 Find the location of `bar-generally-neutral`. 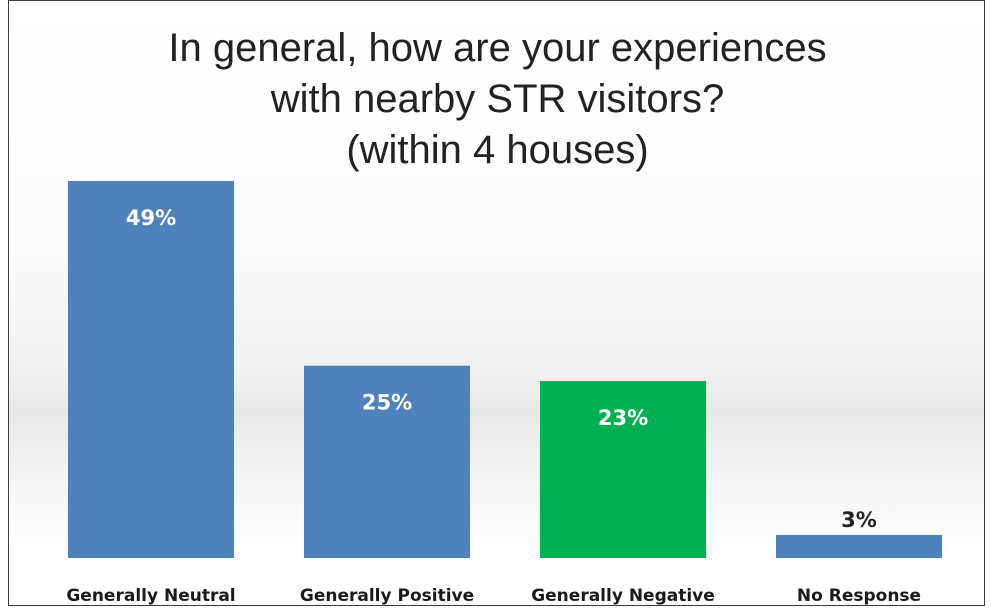

bar-generally-neutral is located at coordinates (151, 369).